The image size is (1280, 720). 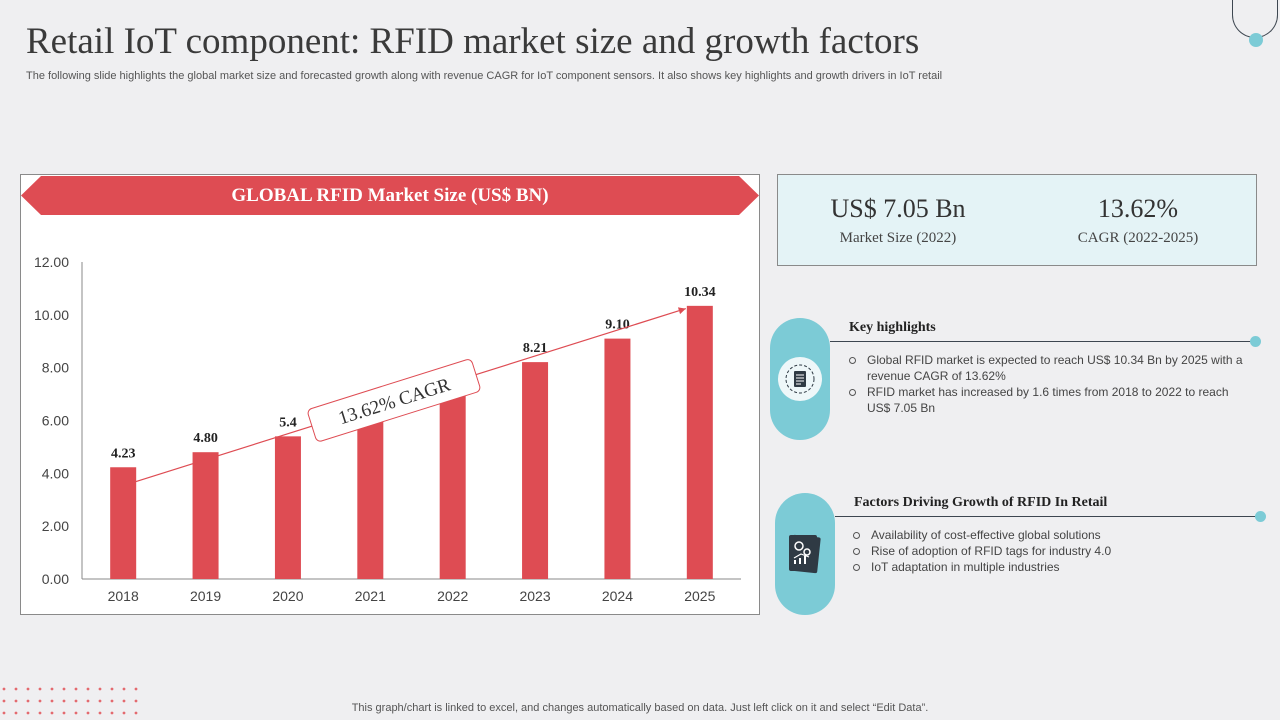 What do you see at coordinates (1047, 516) in the screenshot?
I see `growth-factors-divider` at bounding box center [1047, 516].